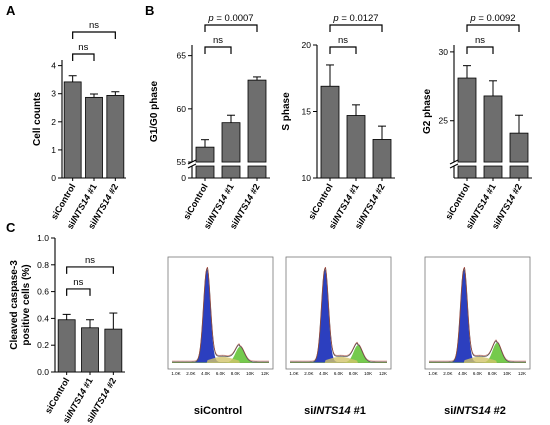 The width and height of the screenshot is (550, 425). I want to click on flow-histogram-sicontrol: 1.0K 2.0K 4.0K 6.0K 8.0K 10K 12K, so click(220, 316).